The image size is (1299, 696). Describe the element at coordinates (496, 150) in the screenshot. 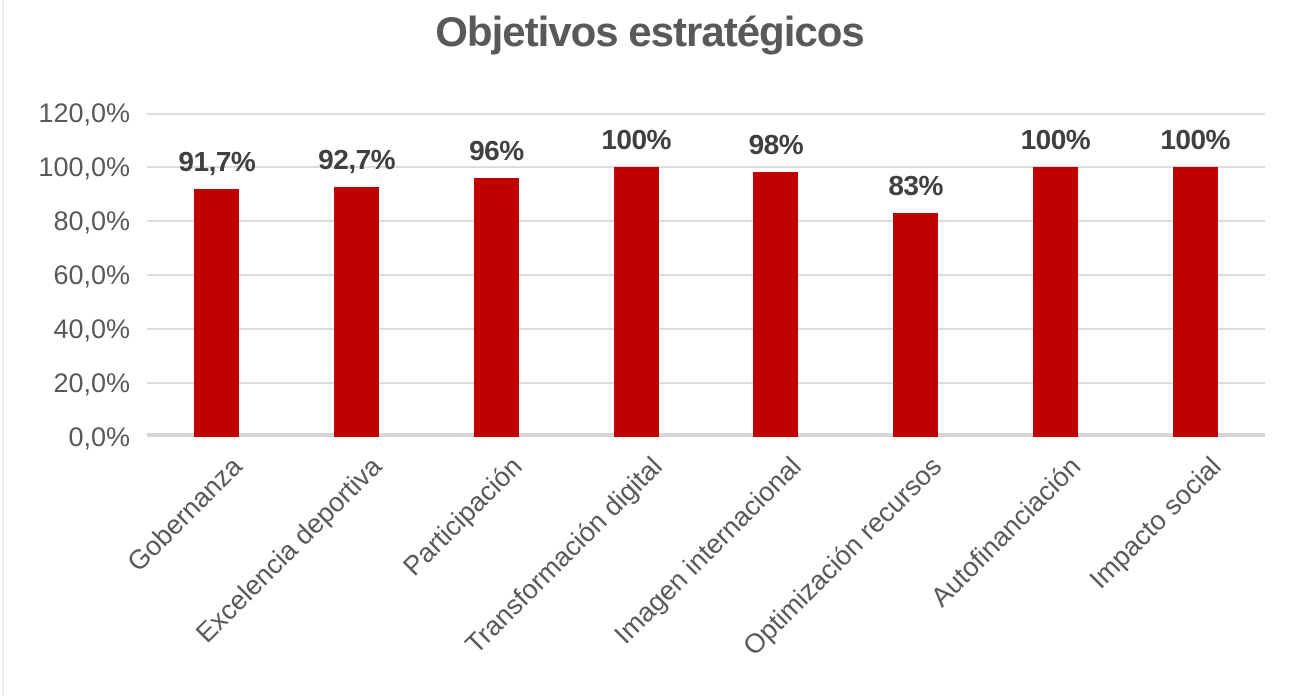

I see `bar-value-label: 96%` at that location.